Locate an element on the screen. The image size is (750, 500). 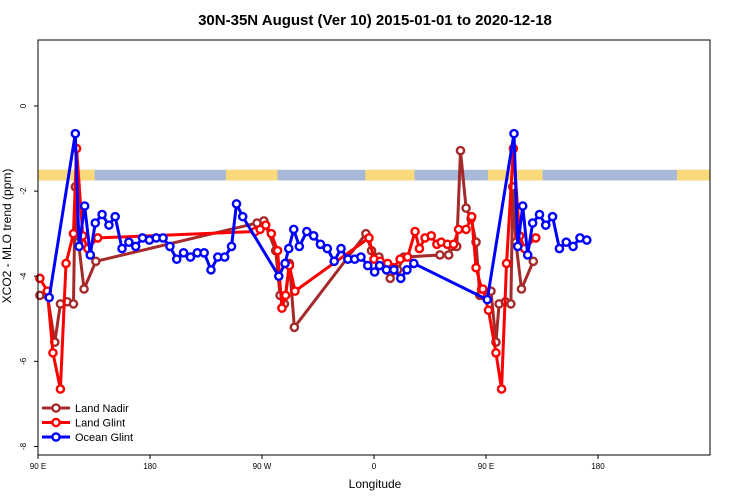
x-tick-label: 90 W is located at coordinates (262, 466).